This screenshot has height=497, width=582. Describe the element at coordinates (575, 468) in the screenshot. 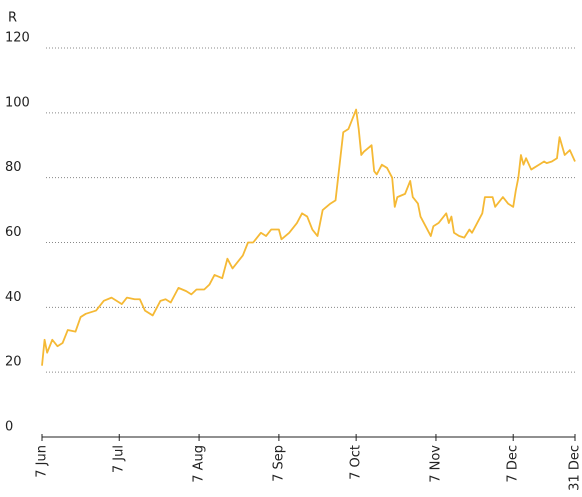

I see `x-tick-label: 31 Dec` at that location.